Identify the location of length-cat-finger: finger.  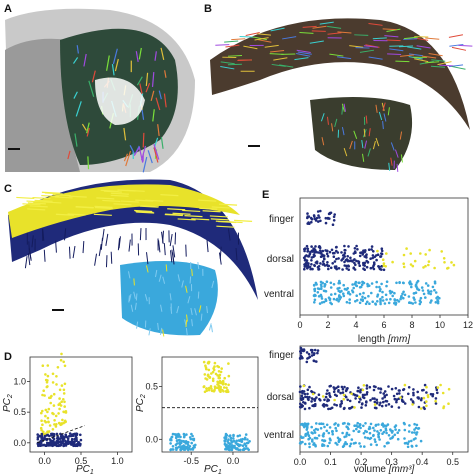
(282, 219).